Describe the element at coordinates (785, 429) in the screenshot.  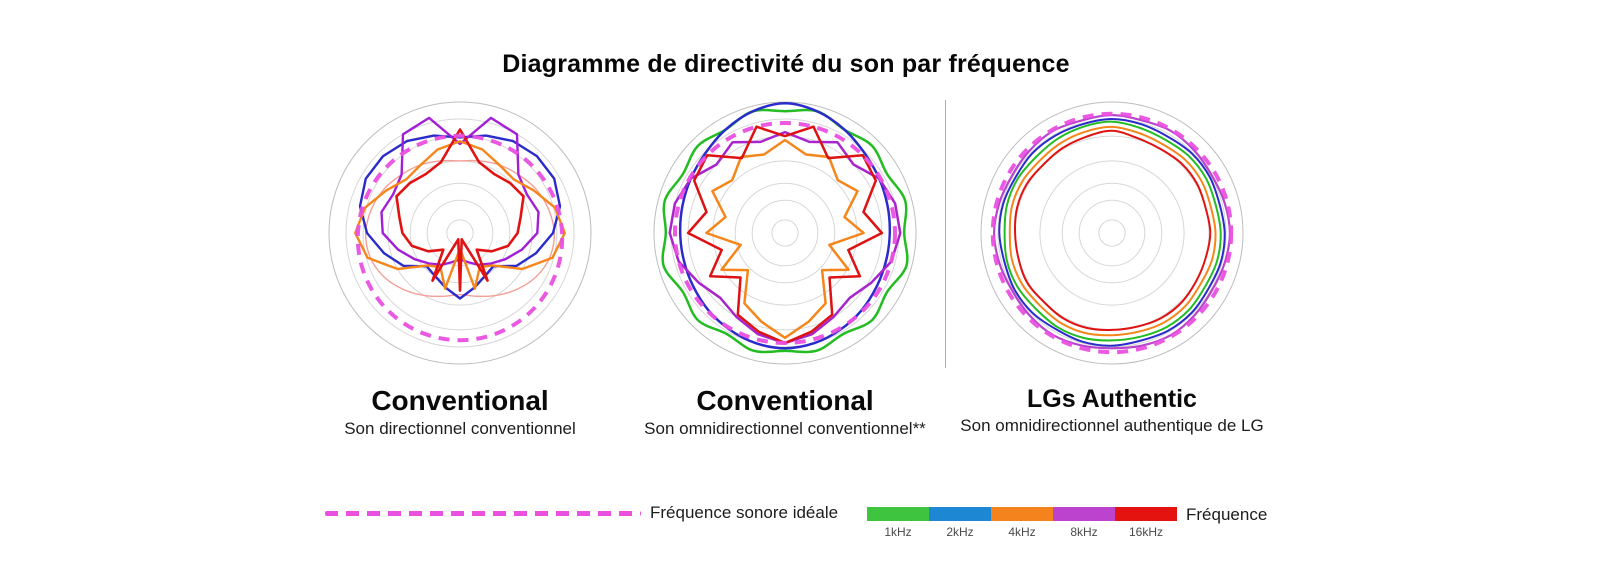
I see `chart-subtitle: Son omnidirectionnel conventionnel**` at that location.